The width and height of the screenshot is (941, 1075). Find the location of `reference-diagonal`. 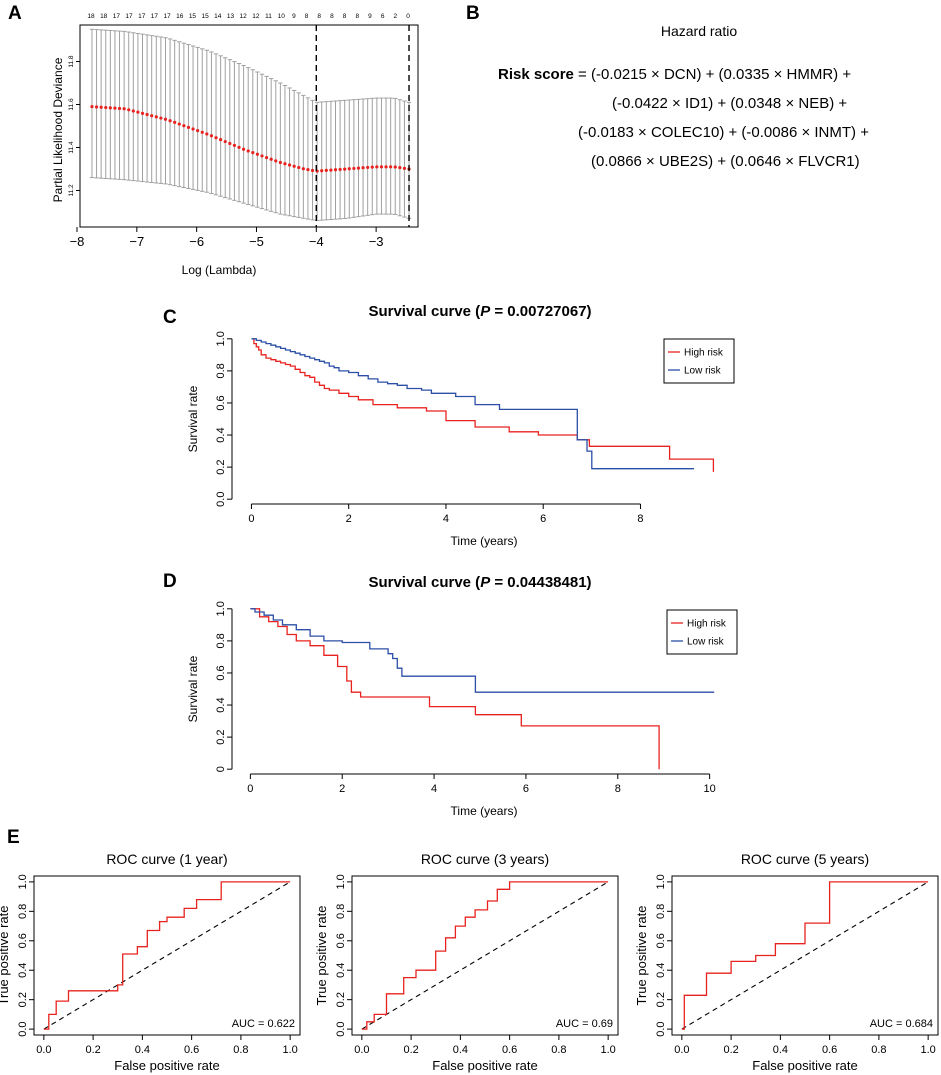

reference-diagonal is located at coordinates (167, 955).